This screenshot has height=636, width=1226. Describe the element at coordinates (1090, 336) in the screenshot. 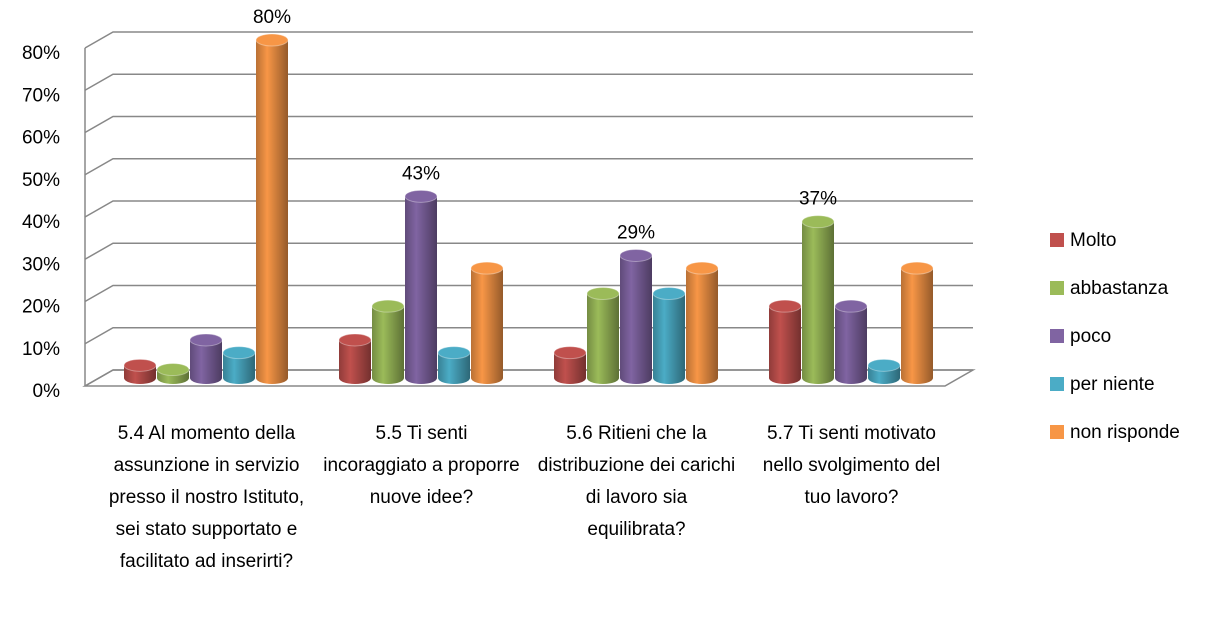

I see `legend-label: poco` at that location.